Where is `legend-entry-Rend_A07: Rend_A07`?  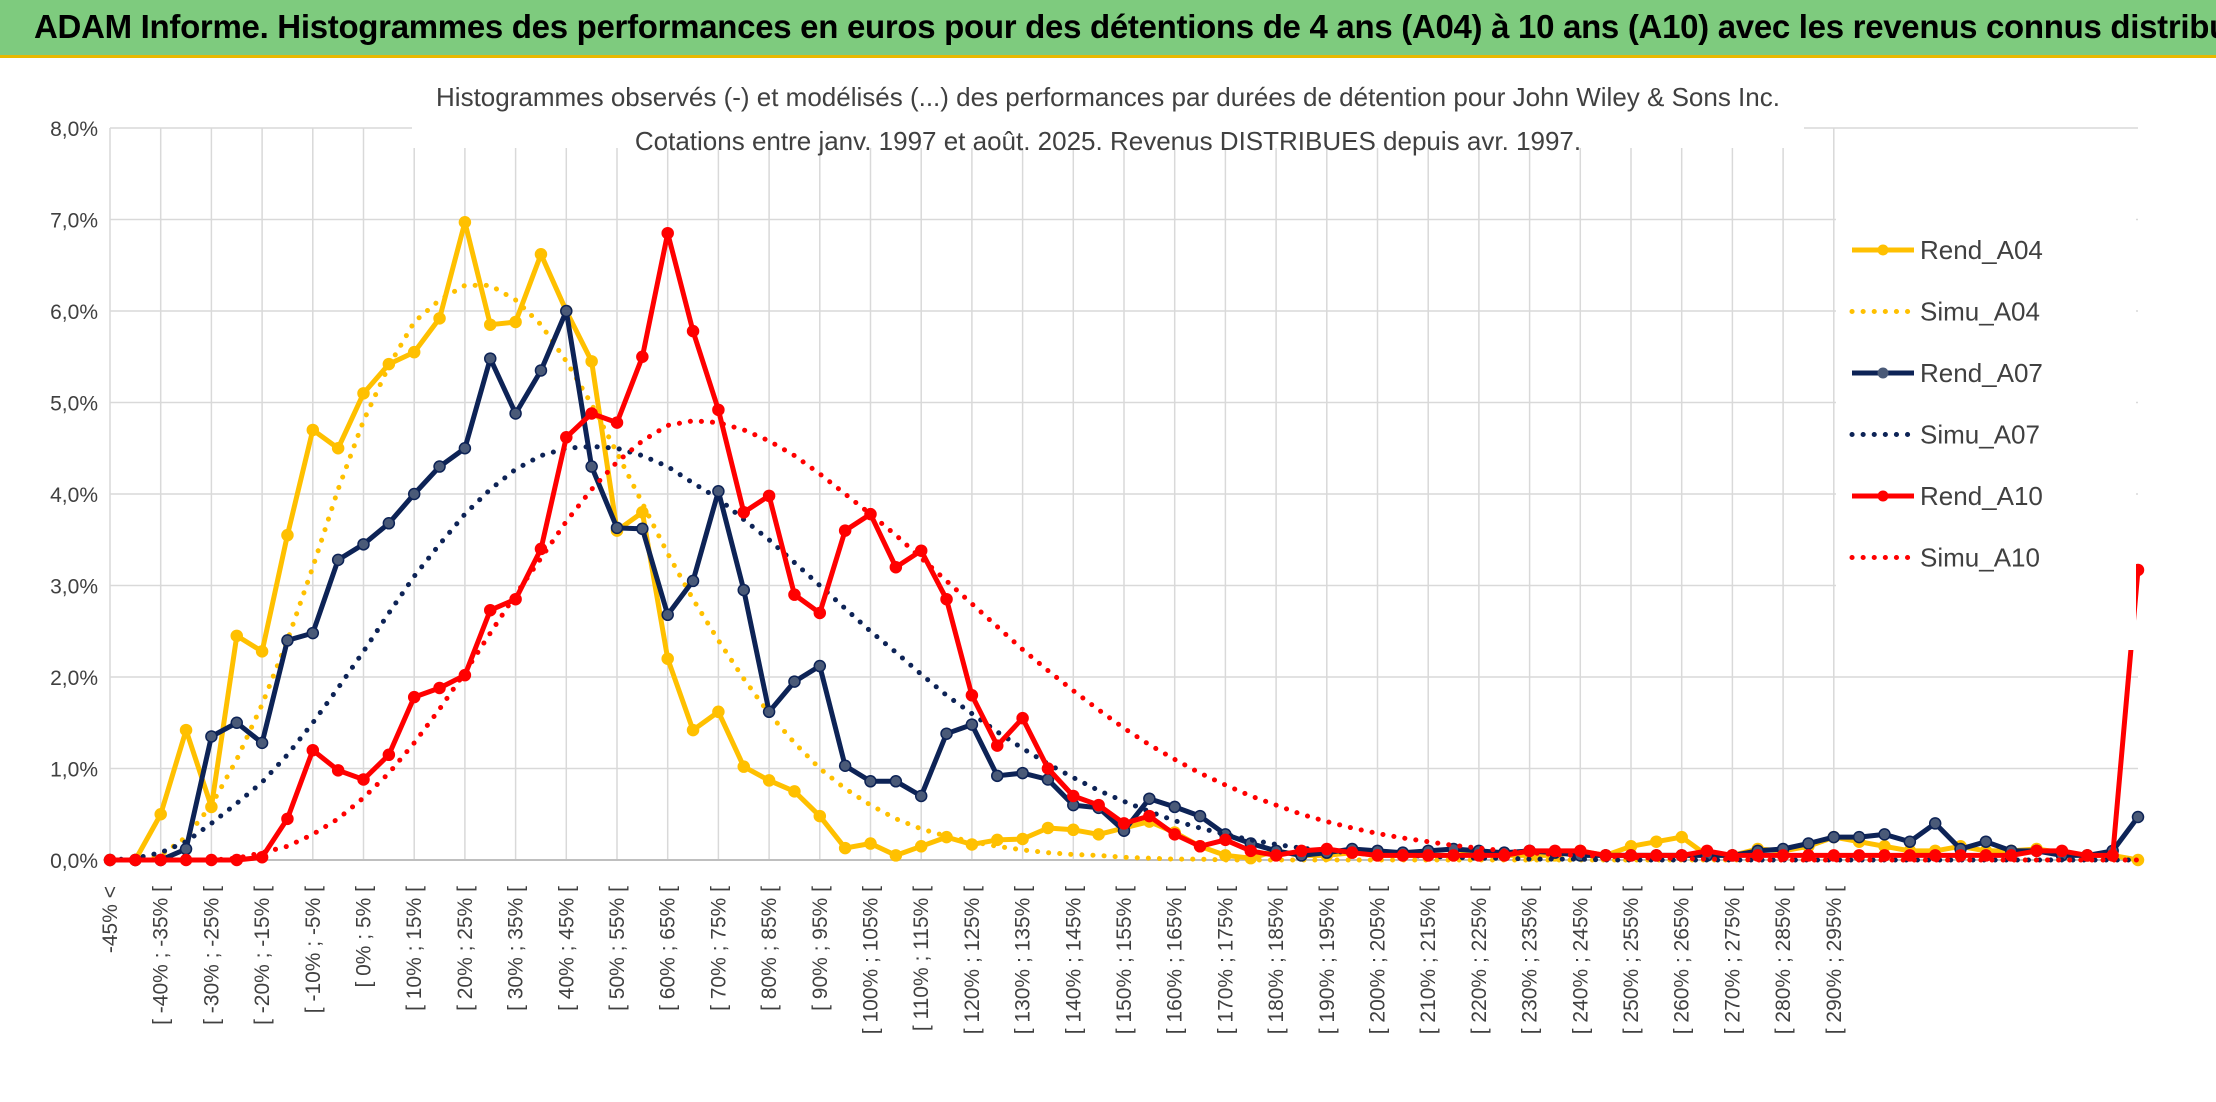
legend-entry-Rend_A07: Rend_A07 is located at coordinates (1947, 373).